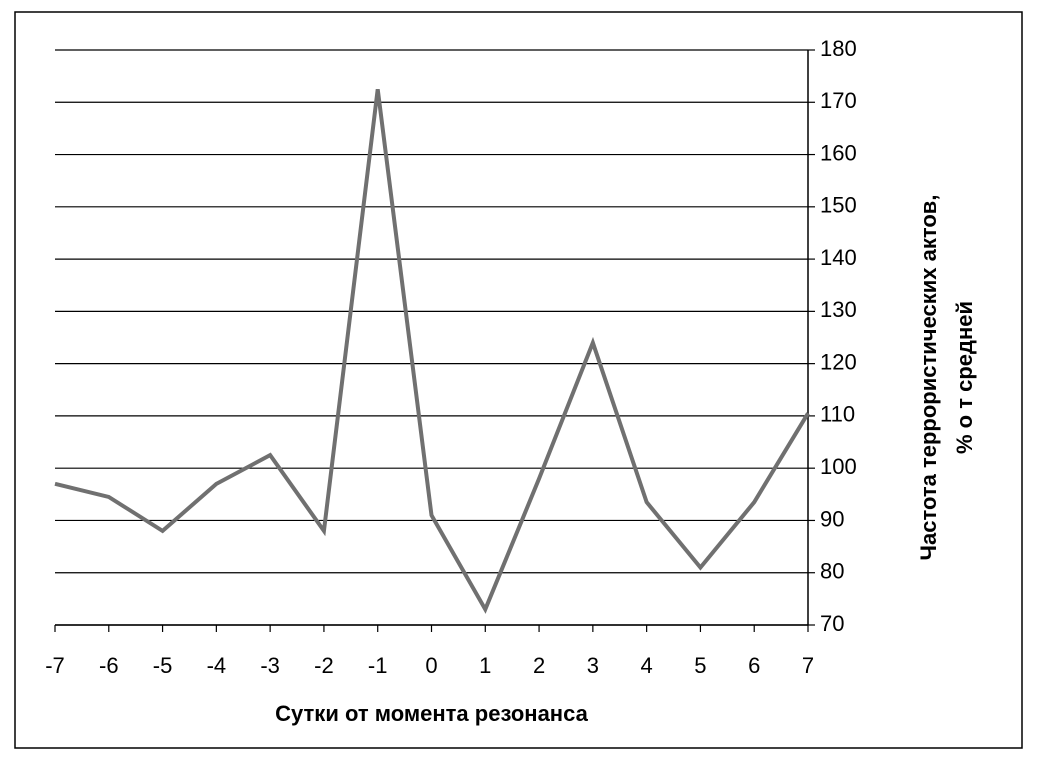  I want to click on x-tick-label: 7, so click(808, 665).